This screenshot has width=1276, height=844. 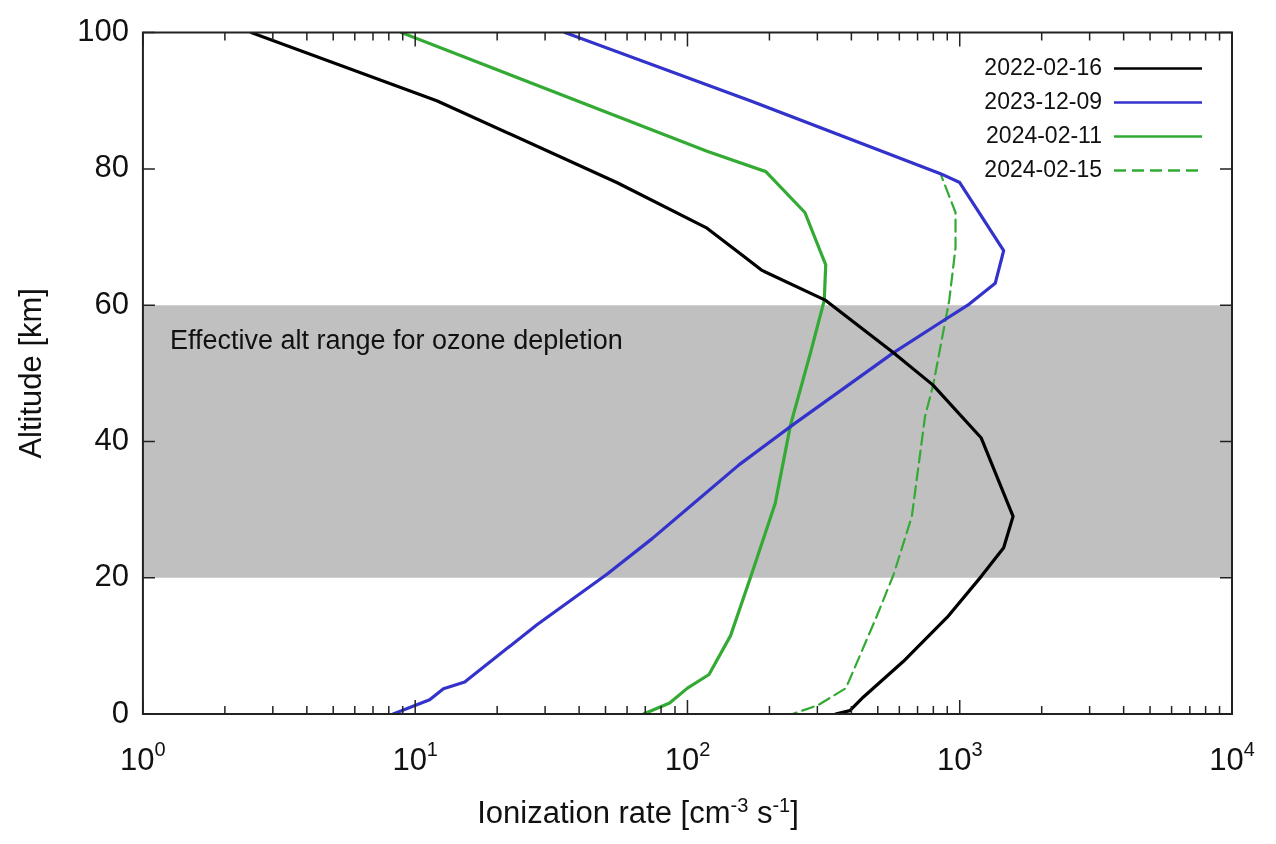 I want to click on legend-label: 2023-12-09, so click(x=1043, y=100).